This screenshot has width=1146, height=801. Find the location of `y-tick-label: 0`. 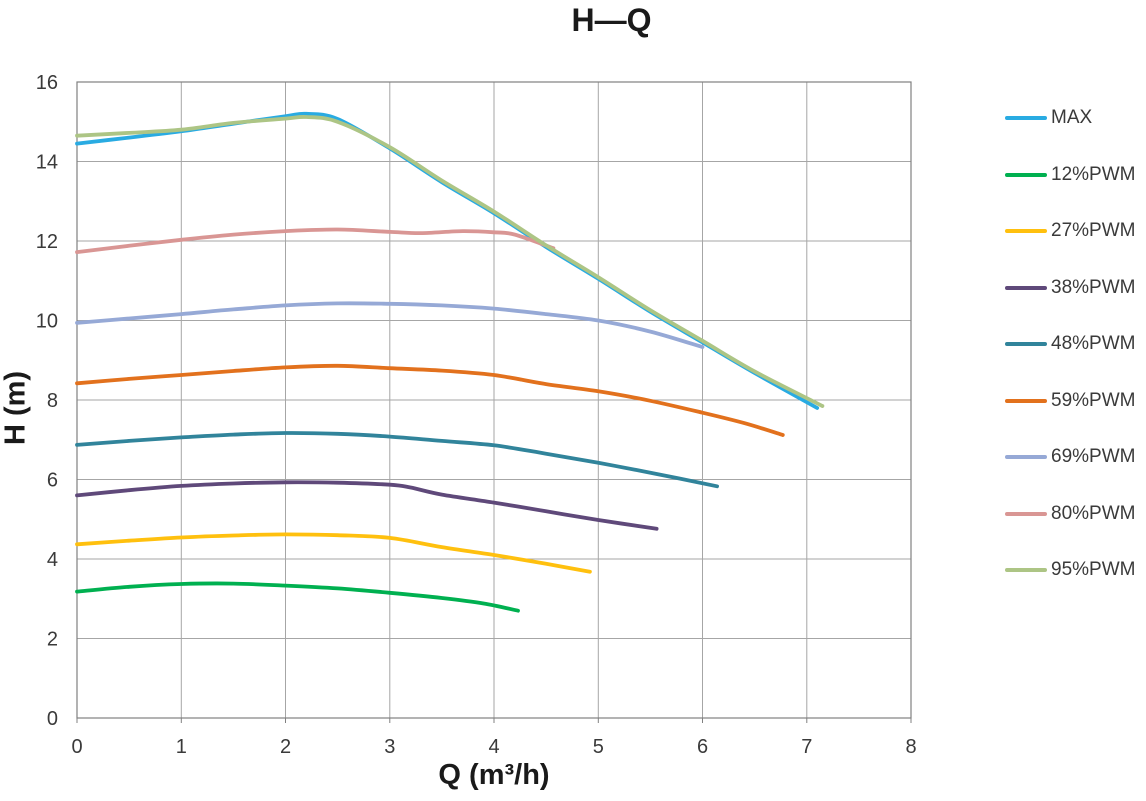

y-tick-label: 0 is located at coordinates (52, 719).